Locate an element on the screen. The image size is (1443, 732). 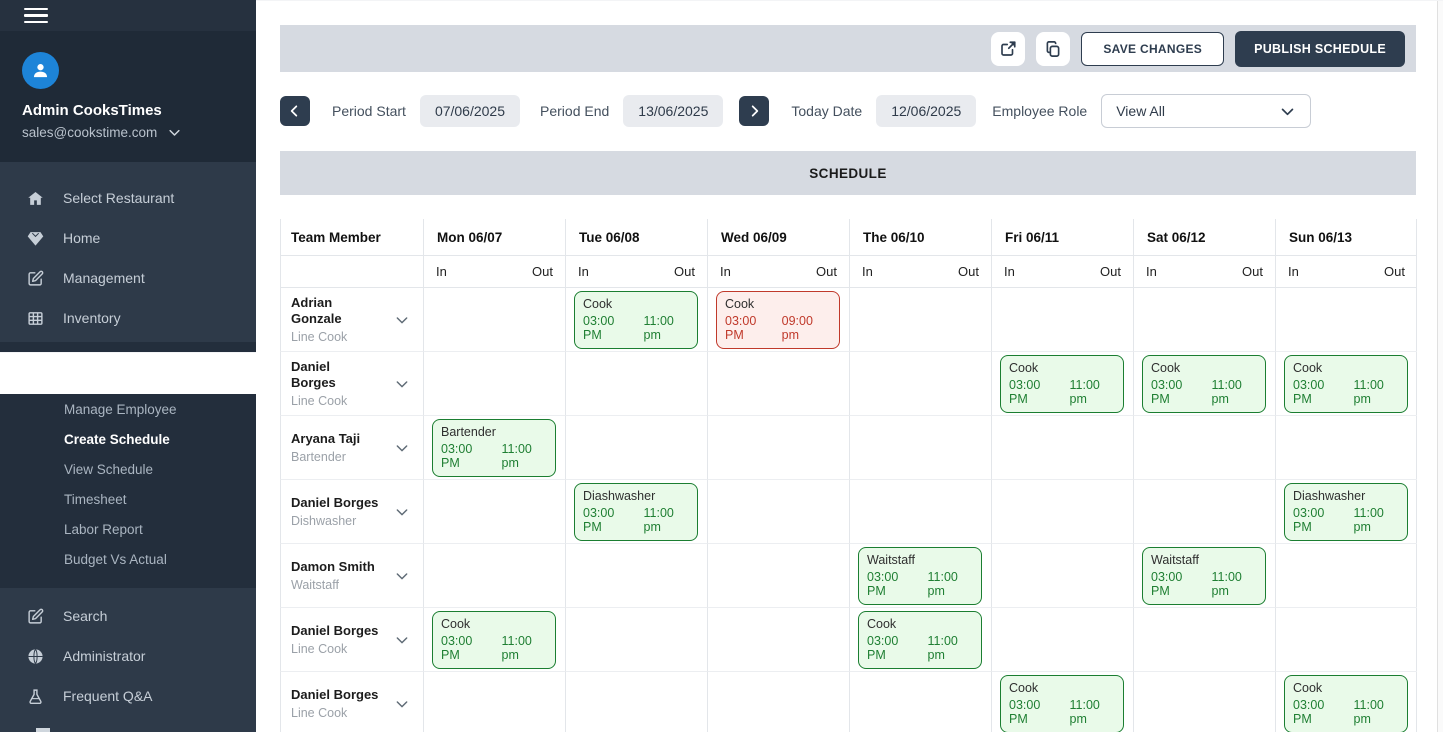
copy-button is located at coordinates (1053, 48).